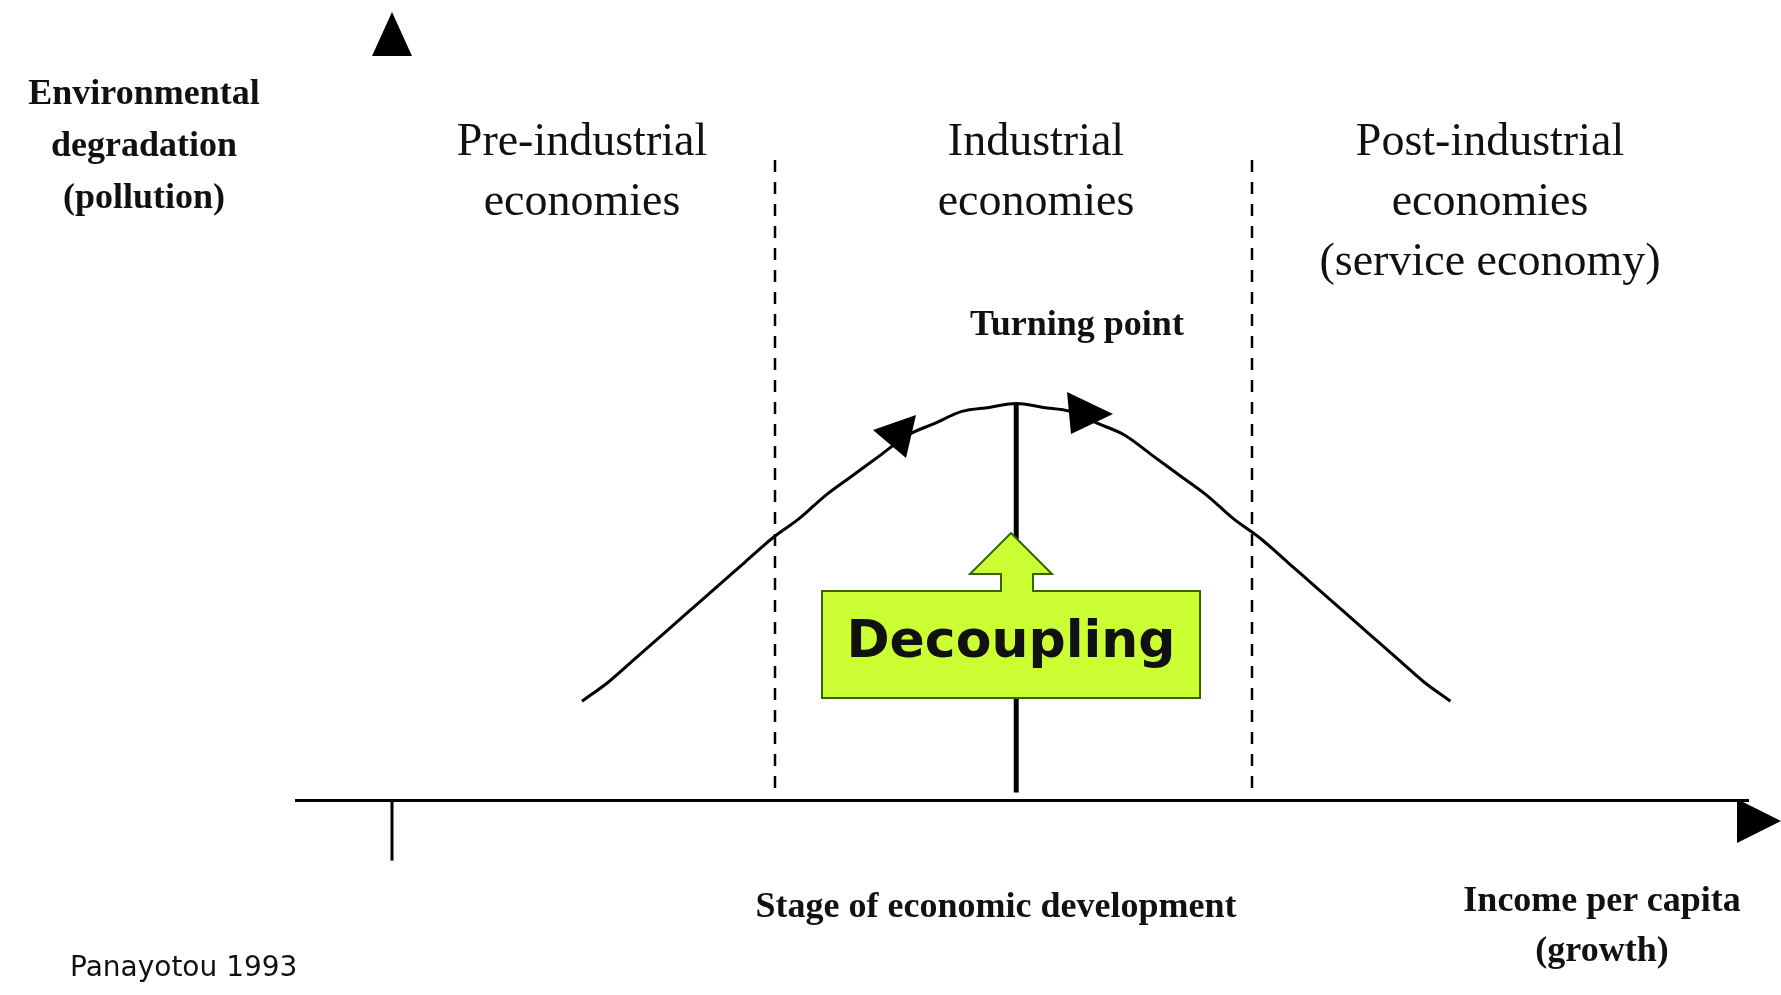  Describe the element at coordinates (184, 967) in the screenshot. I see `text: Panayotou 1993` at that location.